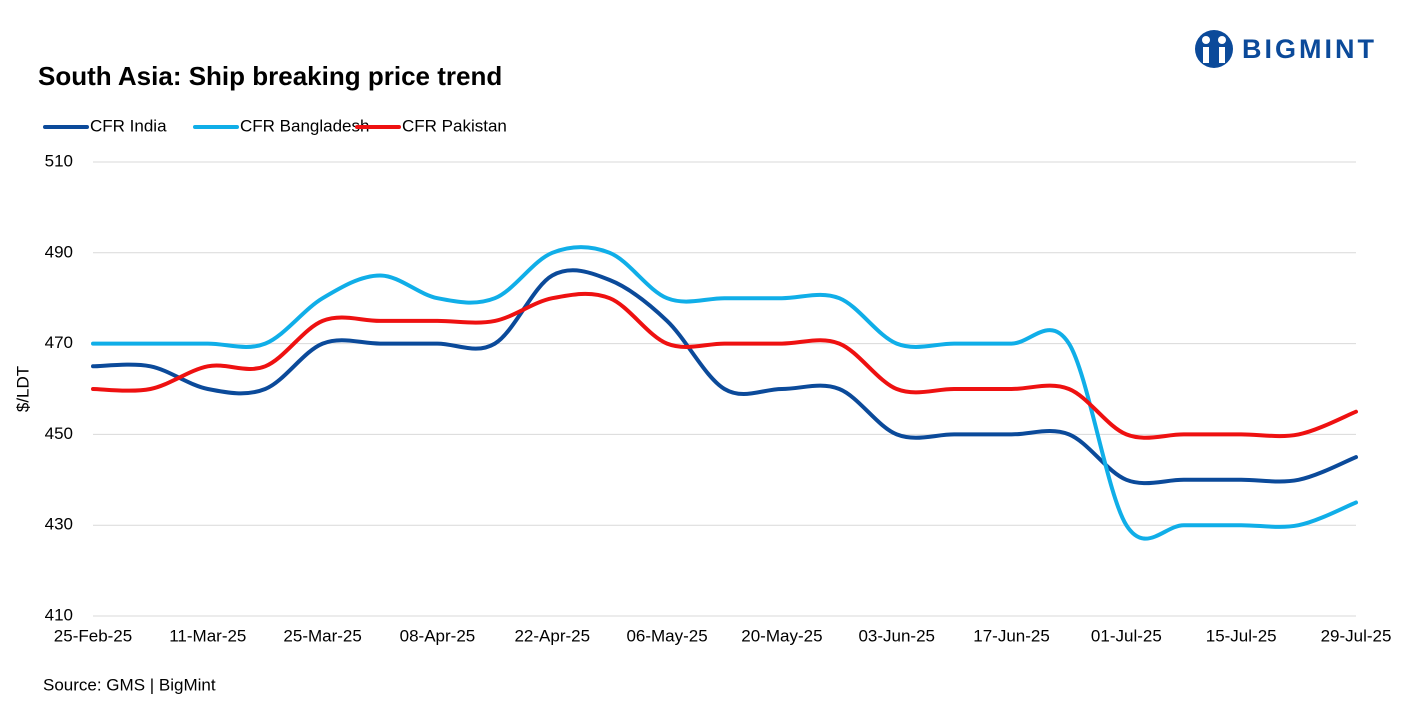 The width and height of the screenshot is (1416, 712). Describe the element at coordinates (896, 635) in the screenshot. I see `x-tick-label: 03-Jun-25` at that location.